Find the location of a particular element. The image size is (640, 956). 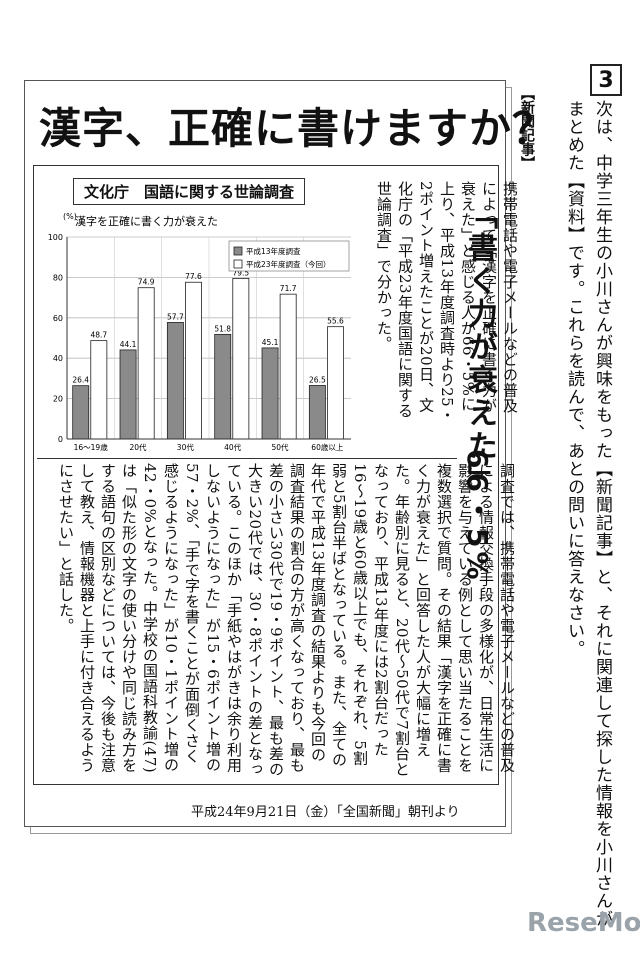

section-divider is located at coordinates (247, 458).